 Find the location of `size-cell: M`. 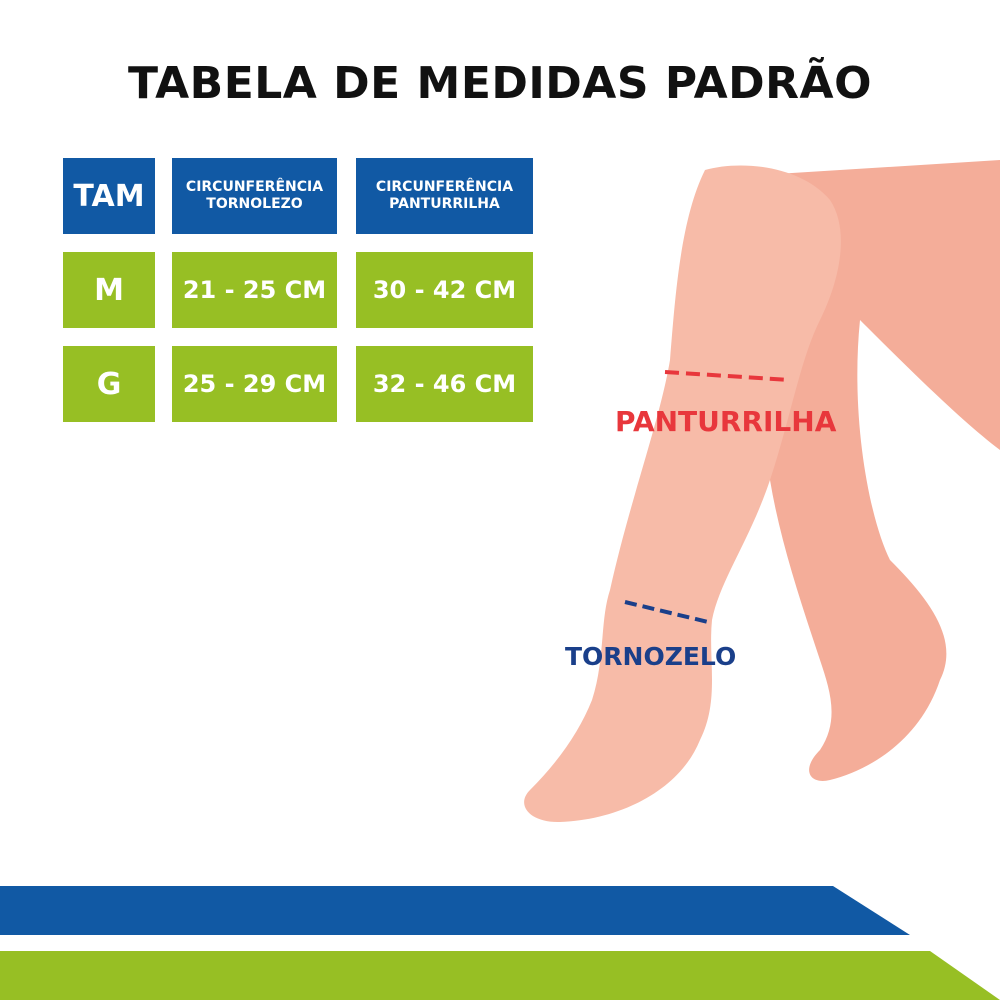

size-cell: M is located at coordinates (109, 290).